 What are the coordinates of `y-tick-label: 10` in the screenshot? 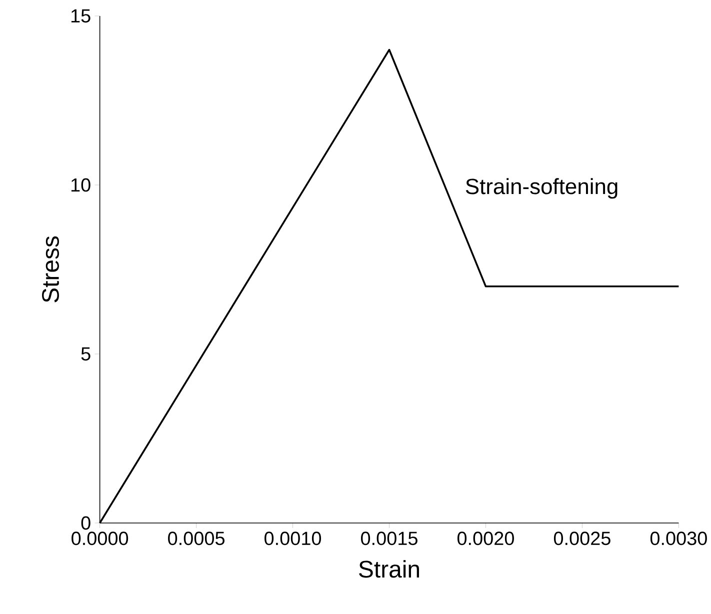 It's located at (80, 185).